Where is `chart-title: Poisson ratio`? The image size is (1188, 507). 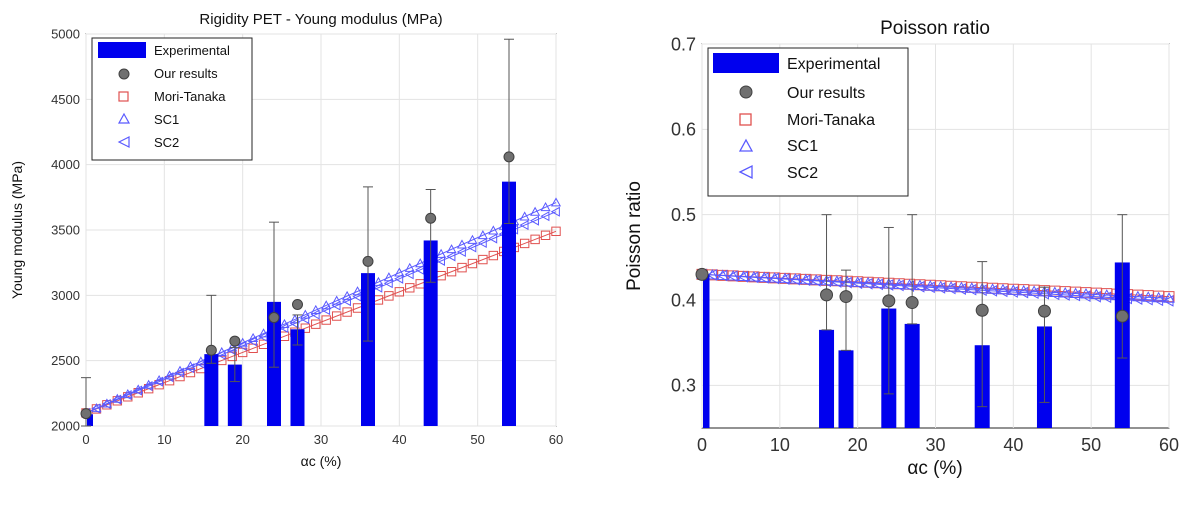 chart-title: Poisson ratio is located at coordinates (935, 28).